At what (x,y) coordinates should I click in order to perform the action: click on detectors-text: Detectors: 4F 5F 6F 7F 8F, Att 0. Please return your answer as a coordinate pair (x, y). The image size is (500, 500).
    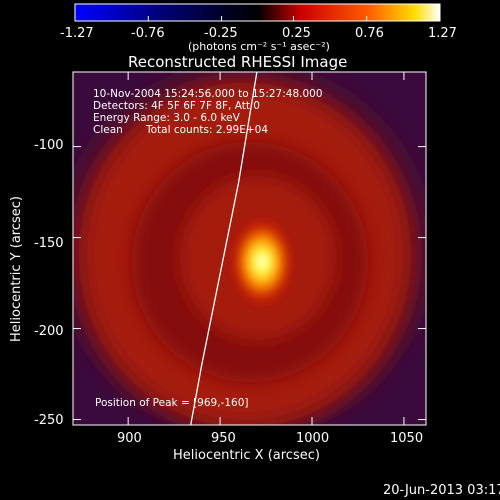
    Looking at the image, I should click on (176, 106).